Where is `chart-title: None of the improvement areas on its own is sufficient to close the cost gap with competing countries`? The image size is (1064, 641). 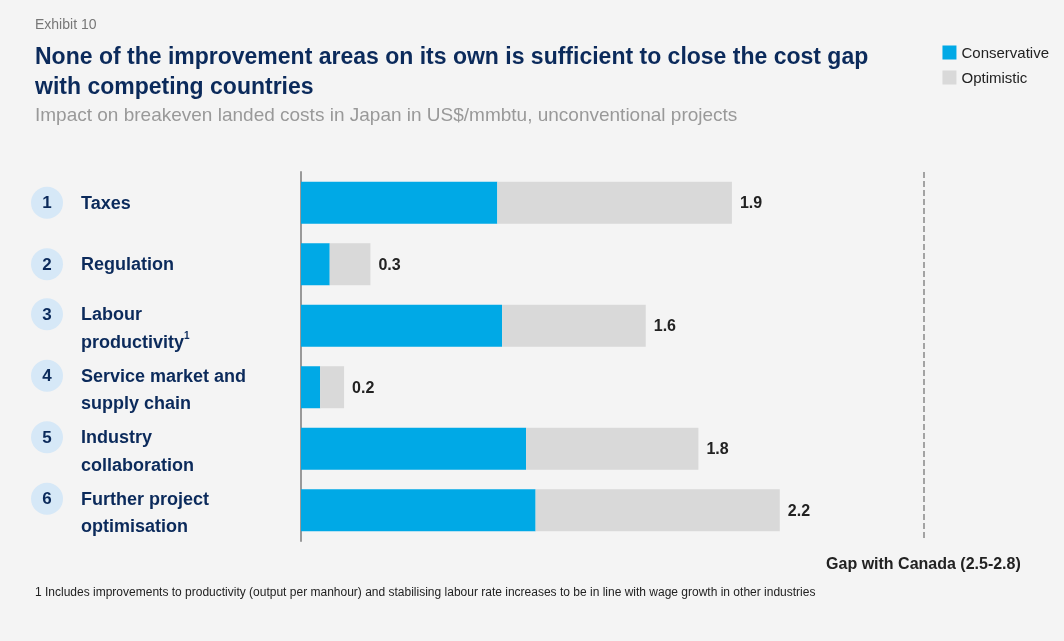
chart-title: None of the improvement areas on its own is sufficient to close the cost gap with competing countries is located at coordinates (454, 71).